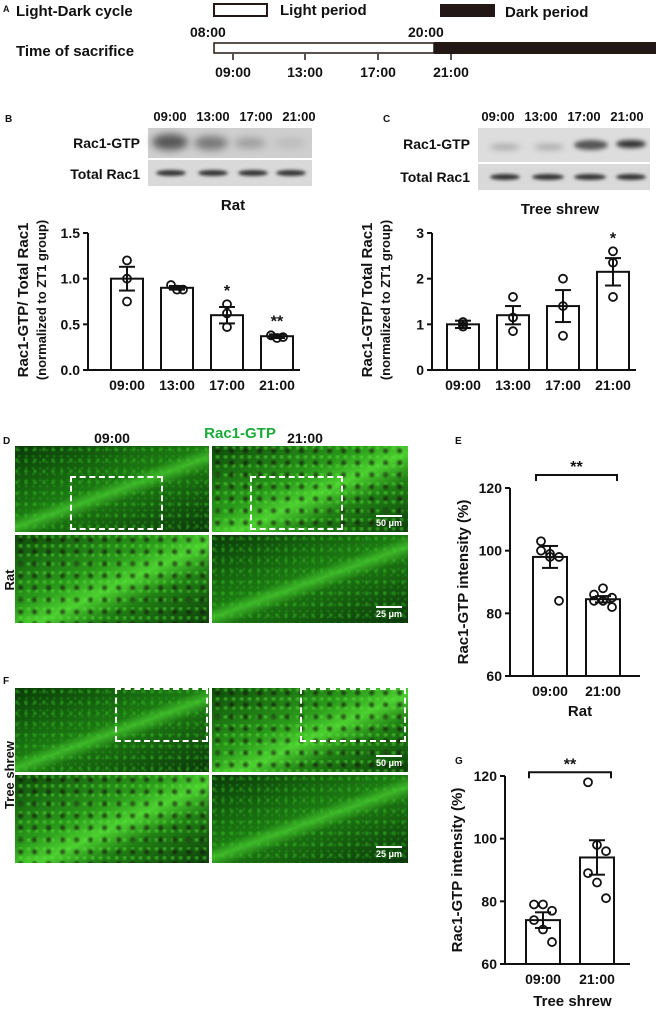 This screenshot has height=1021, width=660. What do you see at coordinates (9, 580) in the screenshot?
I see `row-label-rat: Rat` at bounding box center [9, 580].